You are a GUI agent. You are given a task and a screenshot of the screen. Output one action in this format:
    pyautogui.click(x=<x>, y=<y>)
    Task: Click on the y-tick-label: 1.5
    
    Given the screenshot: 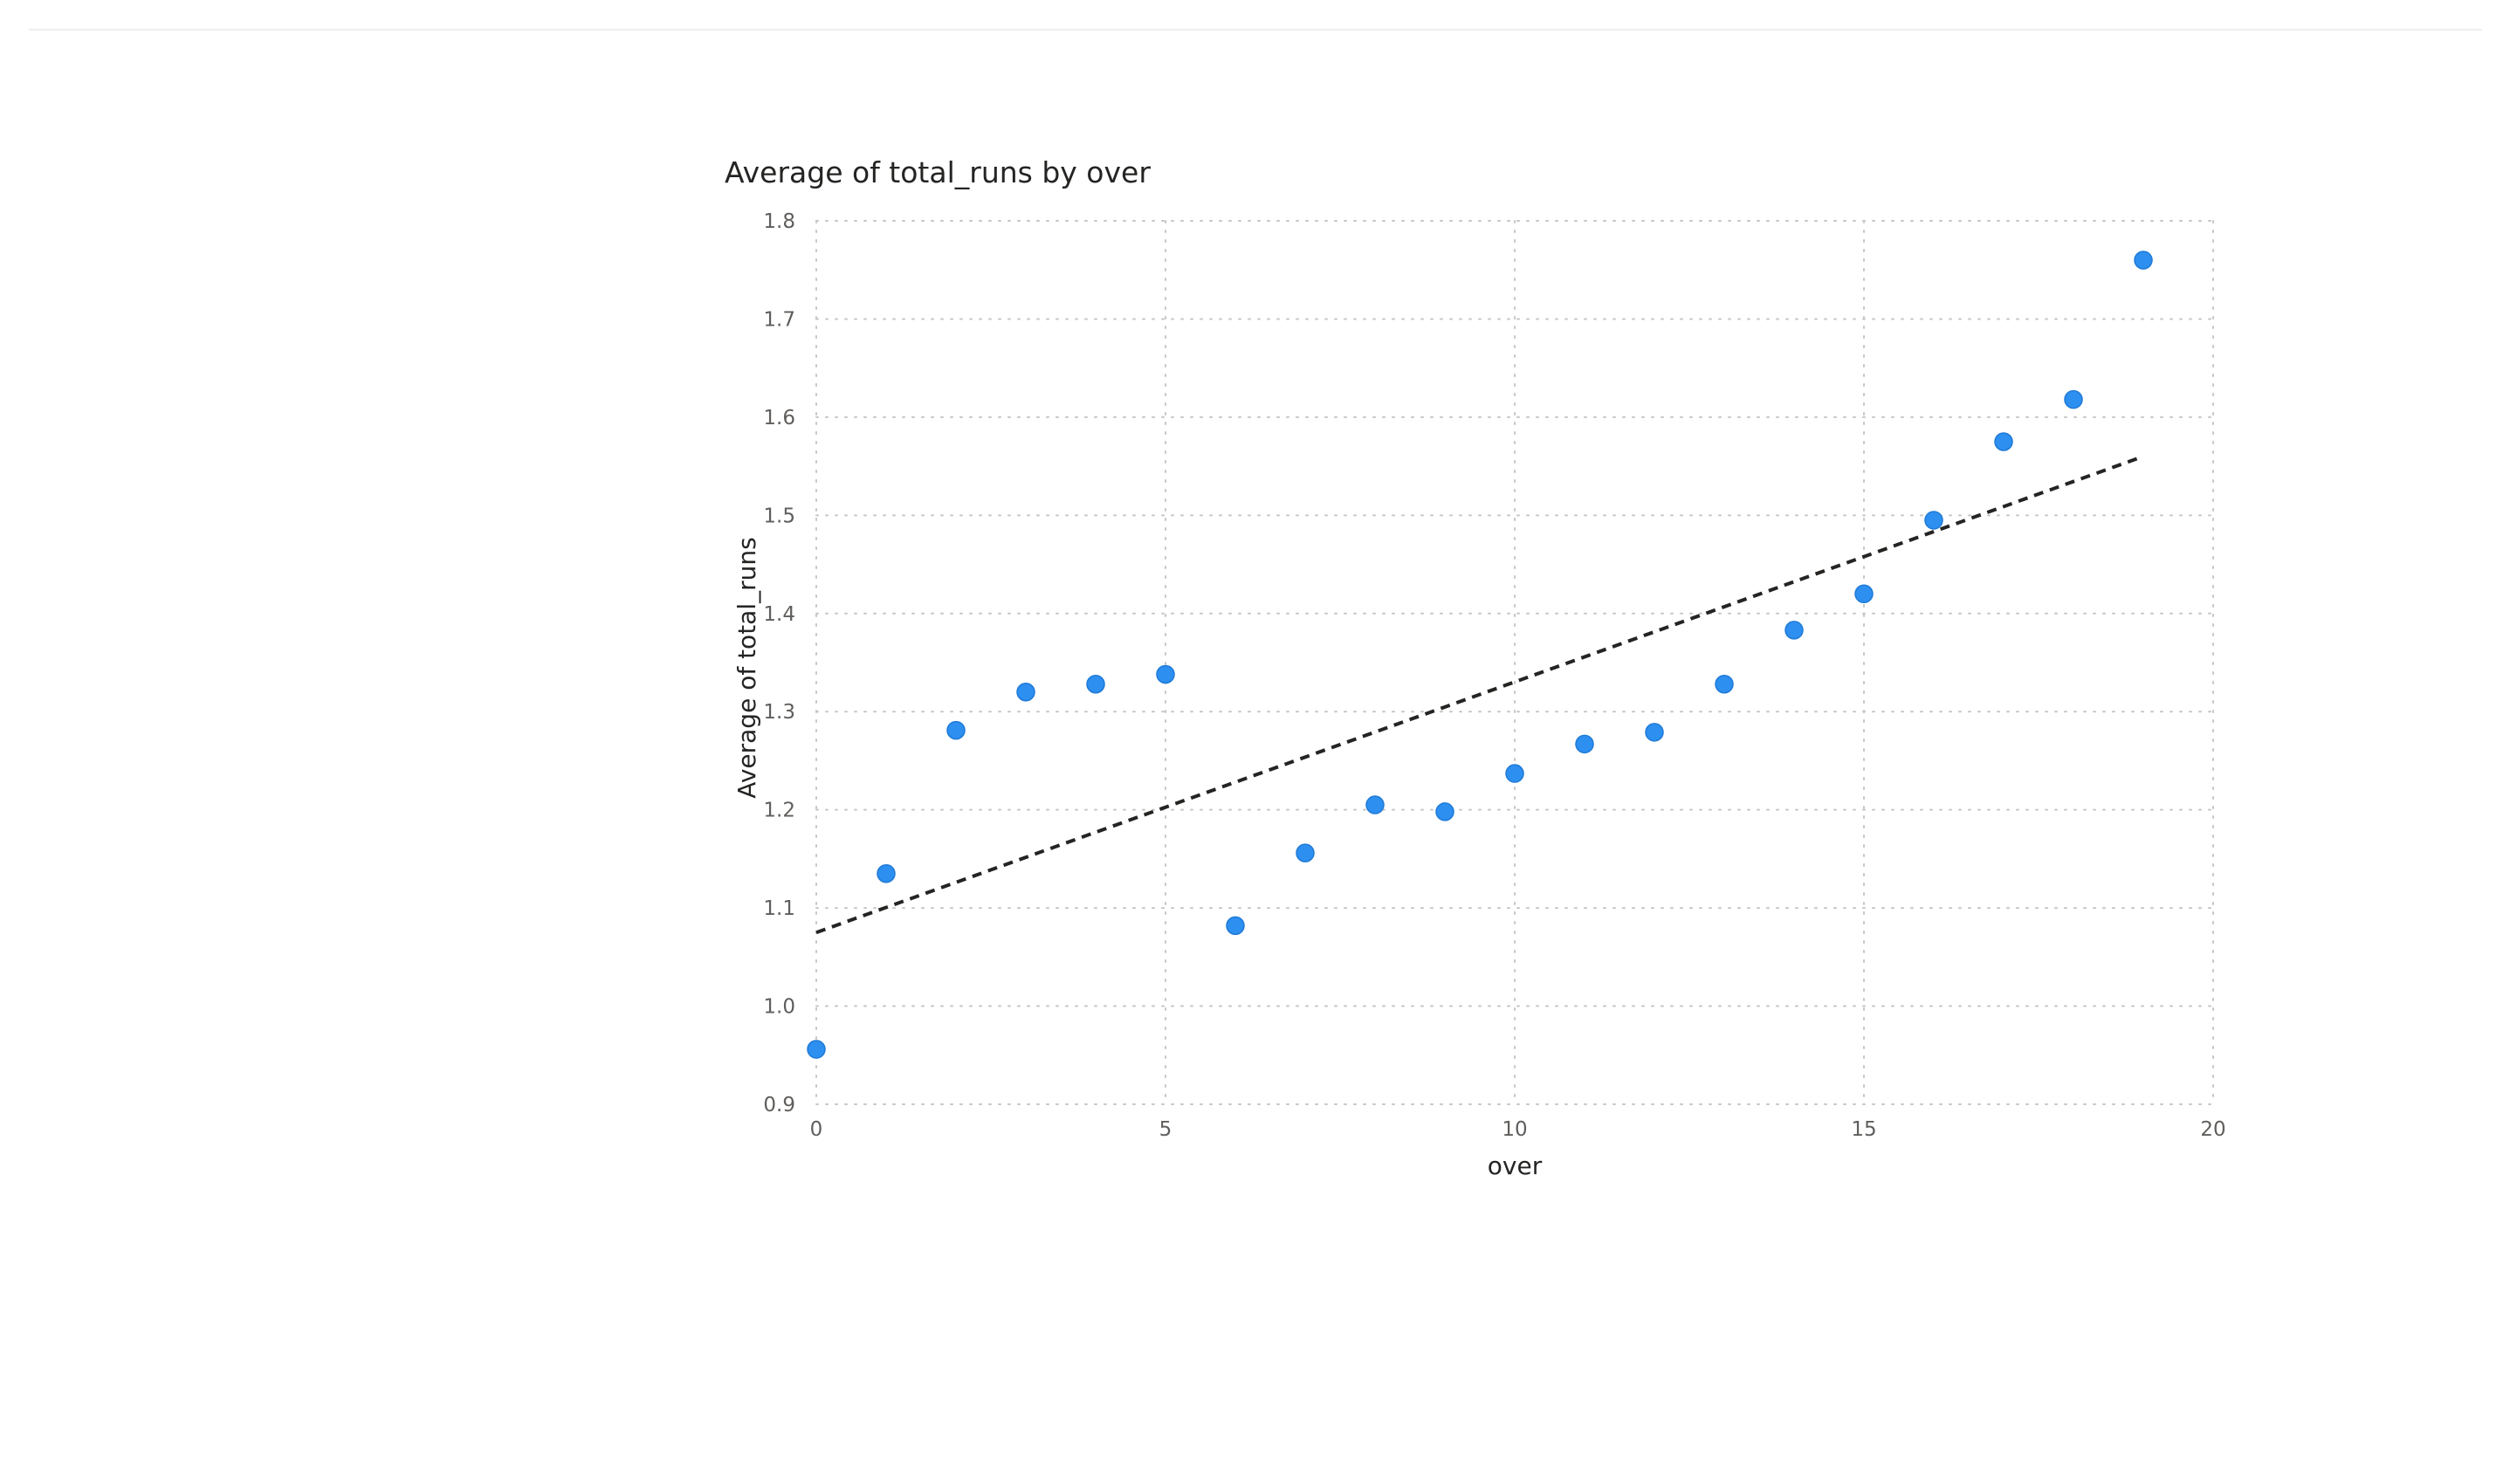 What is the action you would take?
    pyautogui.click(x=779, y=516)
    